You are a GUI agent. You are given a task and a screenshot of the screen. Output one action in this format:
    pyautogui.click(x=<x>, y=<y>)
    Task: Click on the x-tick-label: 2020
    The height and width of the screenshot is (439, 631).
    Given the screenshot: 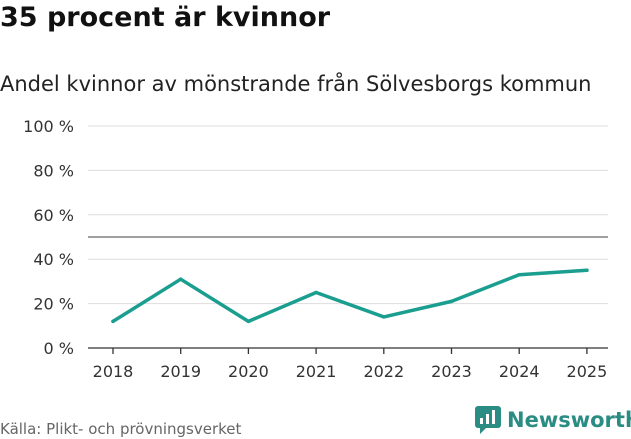 What is the action you would take?
    pyautogui.click(x=248, y=371)
    